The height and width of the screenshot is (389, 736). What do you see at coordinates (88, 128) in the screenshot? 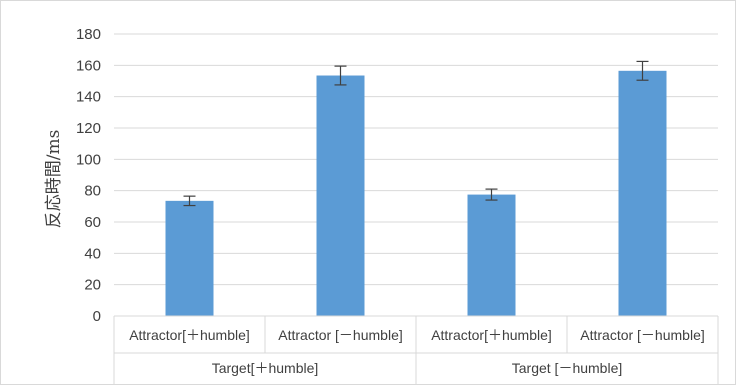
I see `y-tick-label: 120` at bounding box center [88, 128].